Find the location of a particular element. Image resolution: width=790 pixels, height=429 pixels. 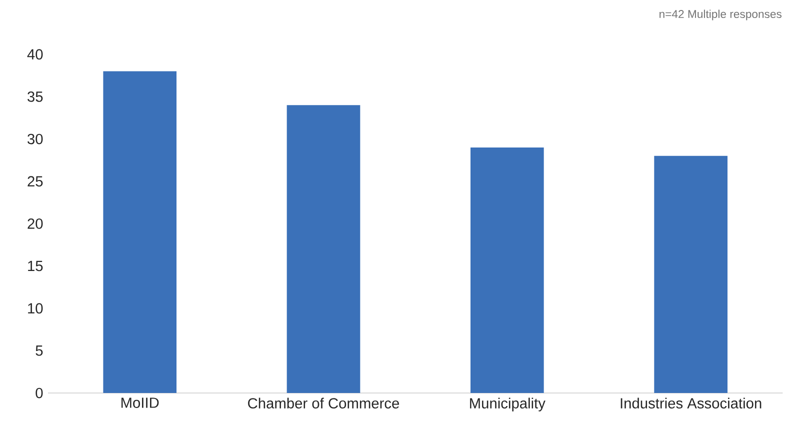

y-tick-label: 0 is located at coordinates (39, 393).